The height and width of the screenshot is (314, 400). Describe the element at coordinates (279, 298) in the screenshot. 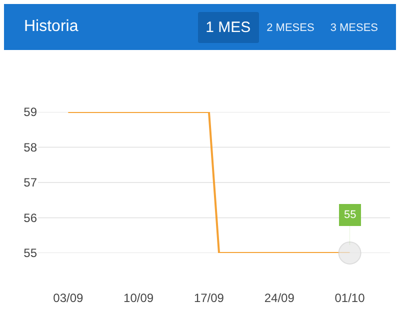

I see `x-tick-label: 24/09` at that location.